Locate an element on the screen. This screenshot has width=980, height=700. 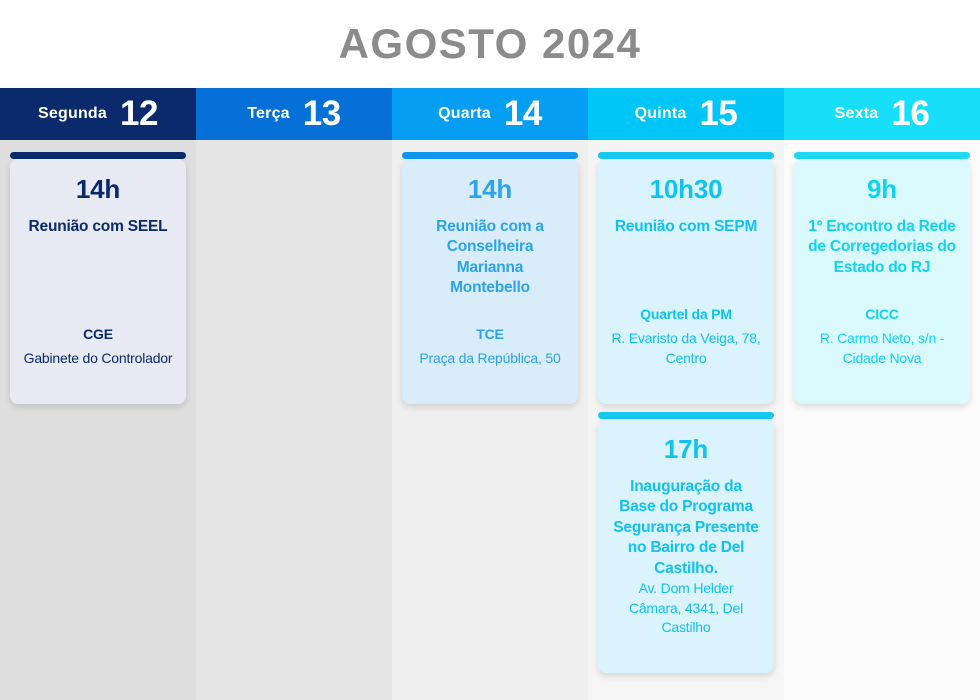
event-address: R. Carmo Neto, s/n - Cidade Nova is located at coordinates (882, 348).